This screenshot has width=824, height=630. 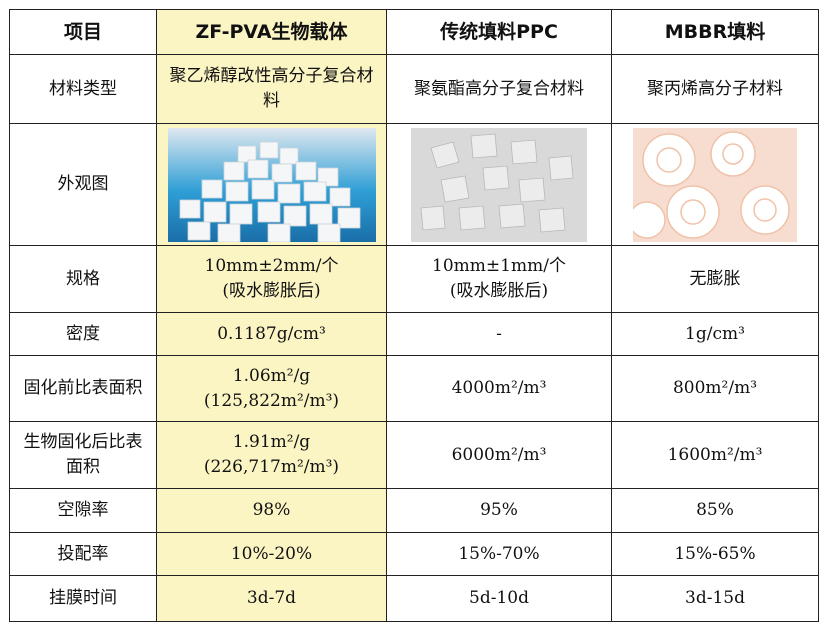 I want to click on cell-ppc: 15%-70%, so click(x=499, y=554).